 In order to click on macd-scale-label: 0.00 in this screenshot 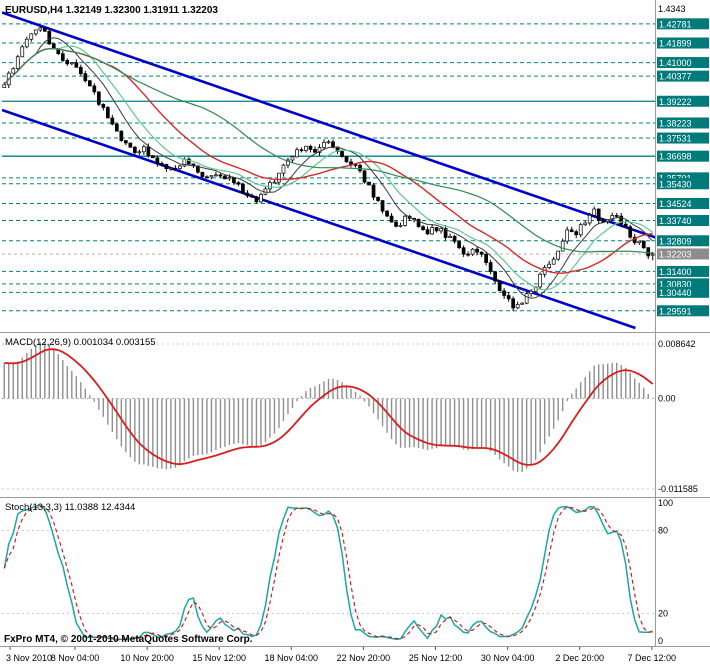, I will do `click(667, 399)`.